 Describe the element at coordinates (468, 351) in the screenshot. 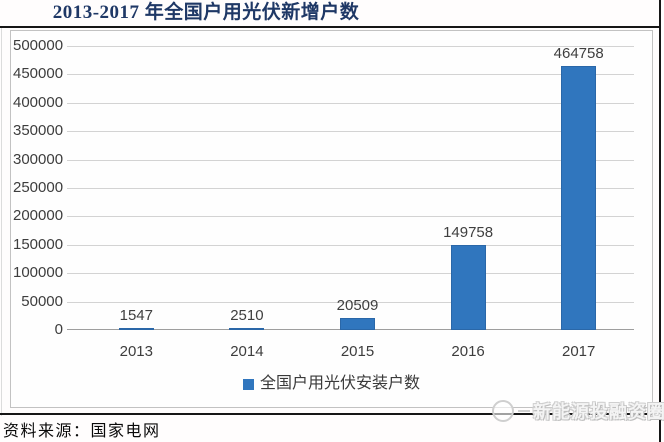

I see `x-axis-category-label: 2016` at that location.